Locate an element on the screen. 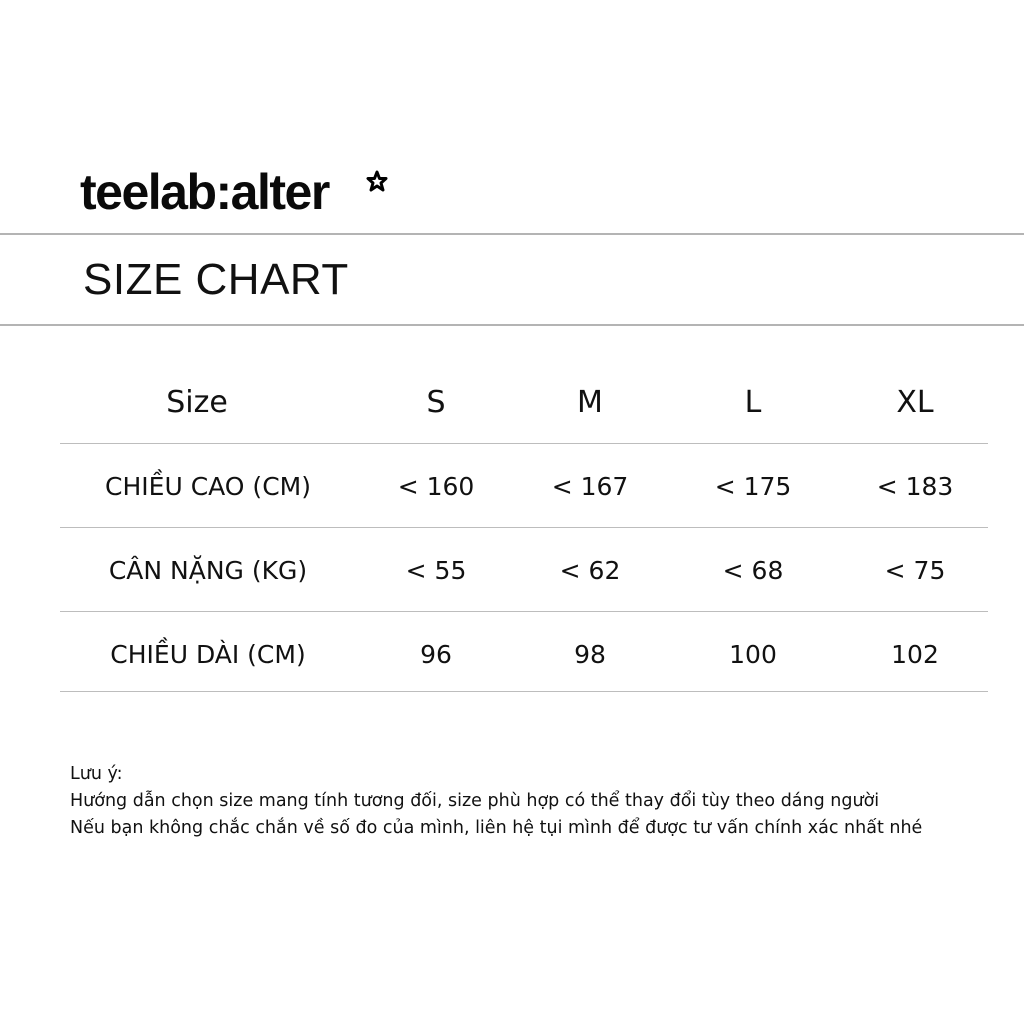  header-xl: XL is located at coordinates (915, 402).